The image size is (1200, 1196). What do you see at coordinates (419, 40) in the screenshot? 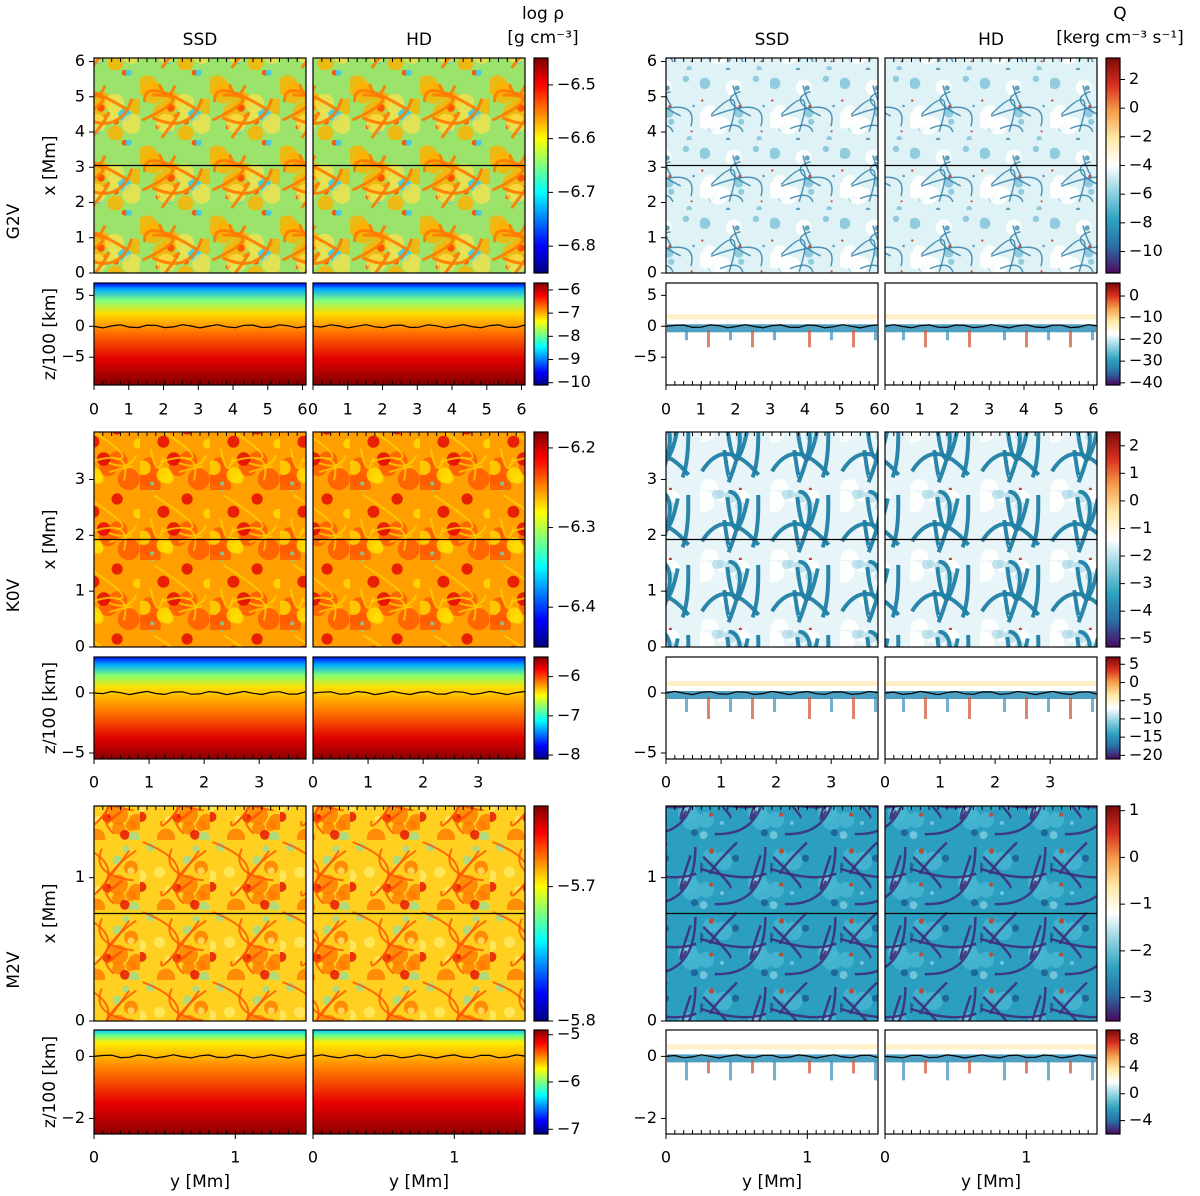
I see `column-title-2: HD` at bounding box center [419, 40].